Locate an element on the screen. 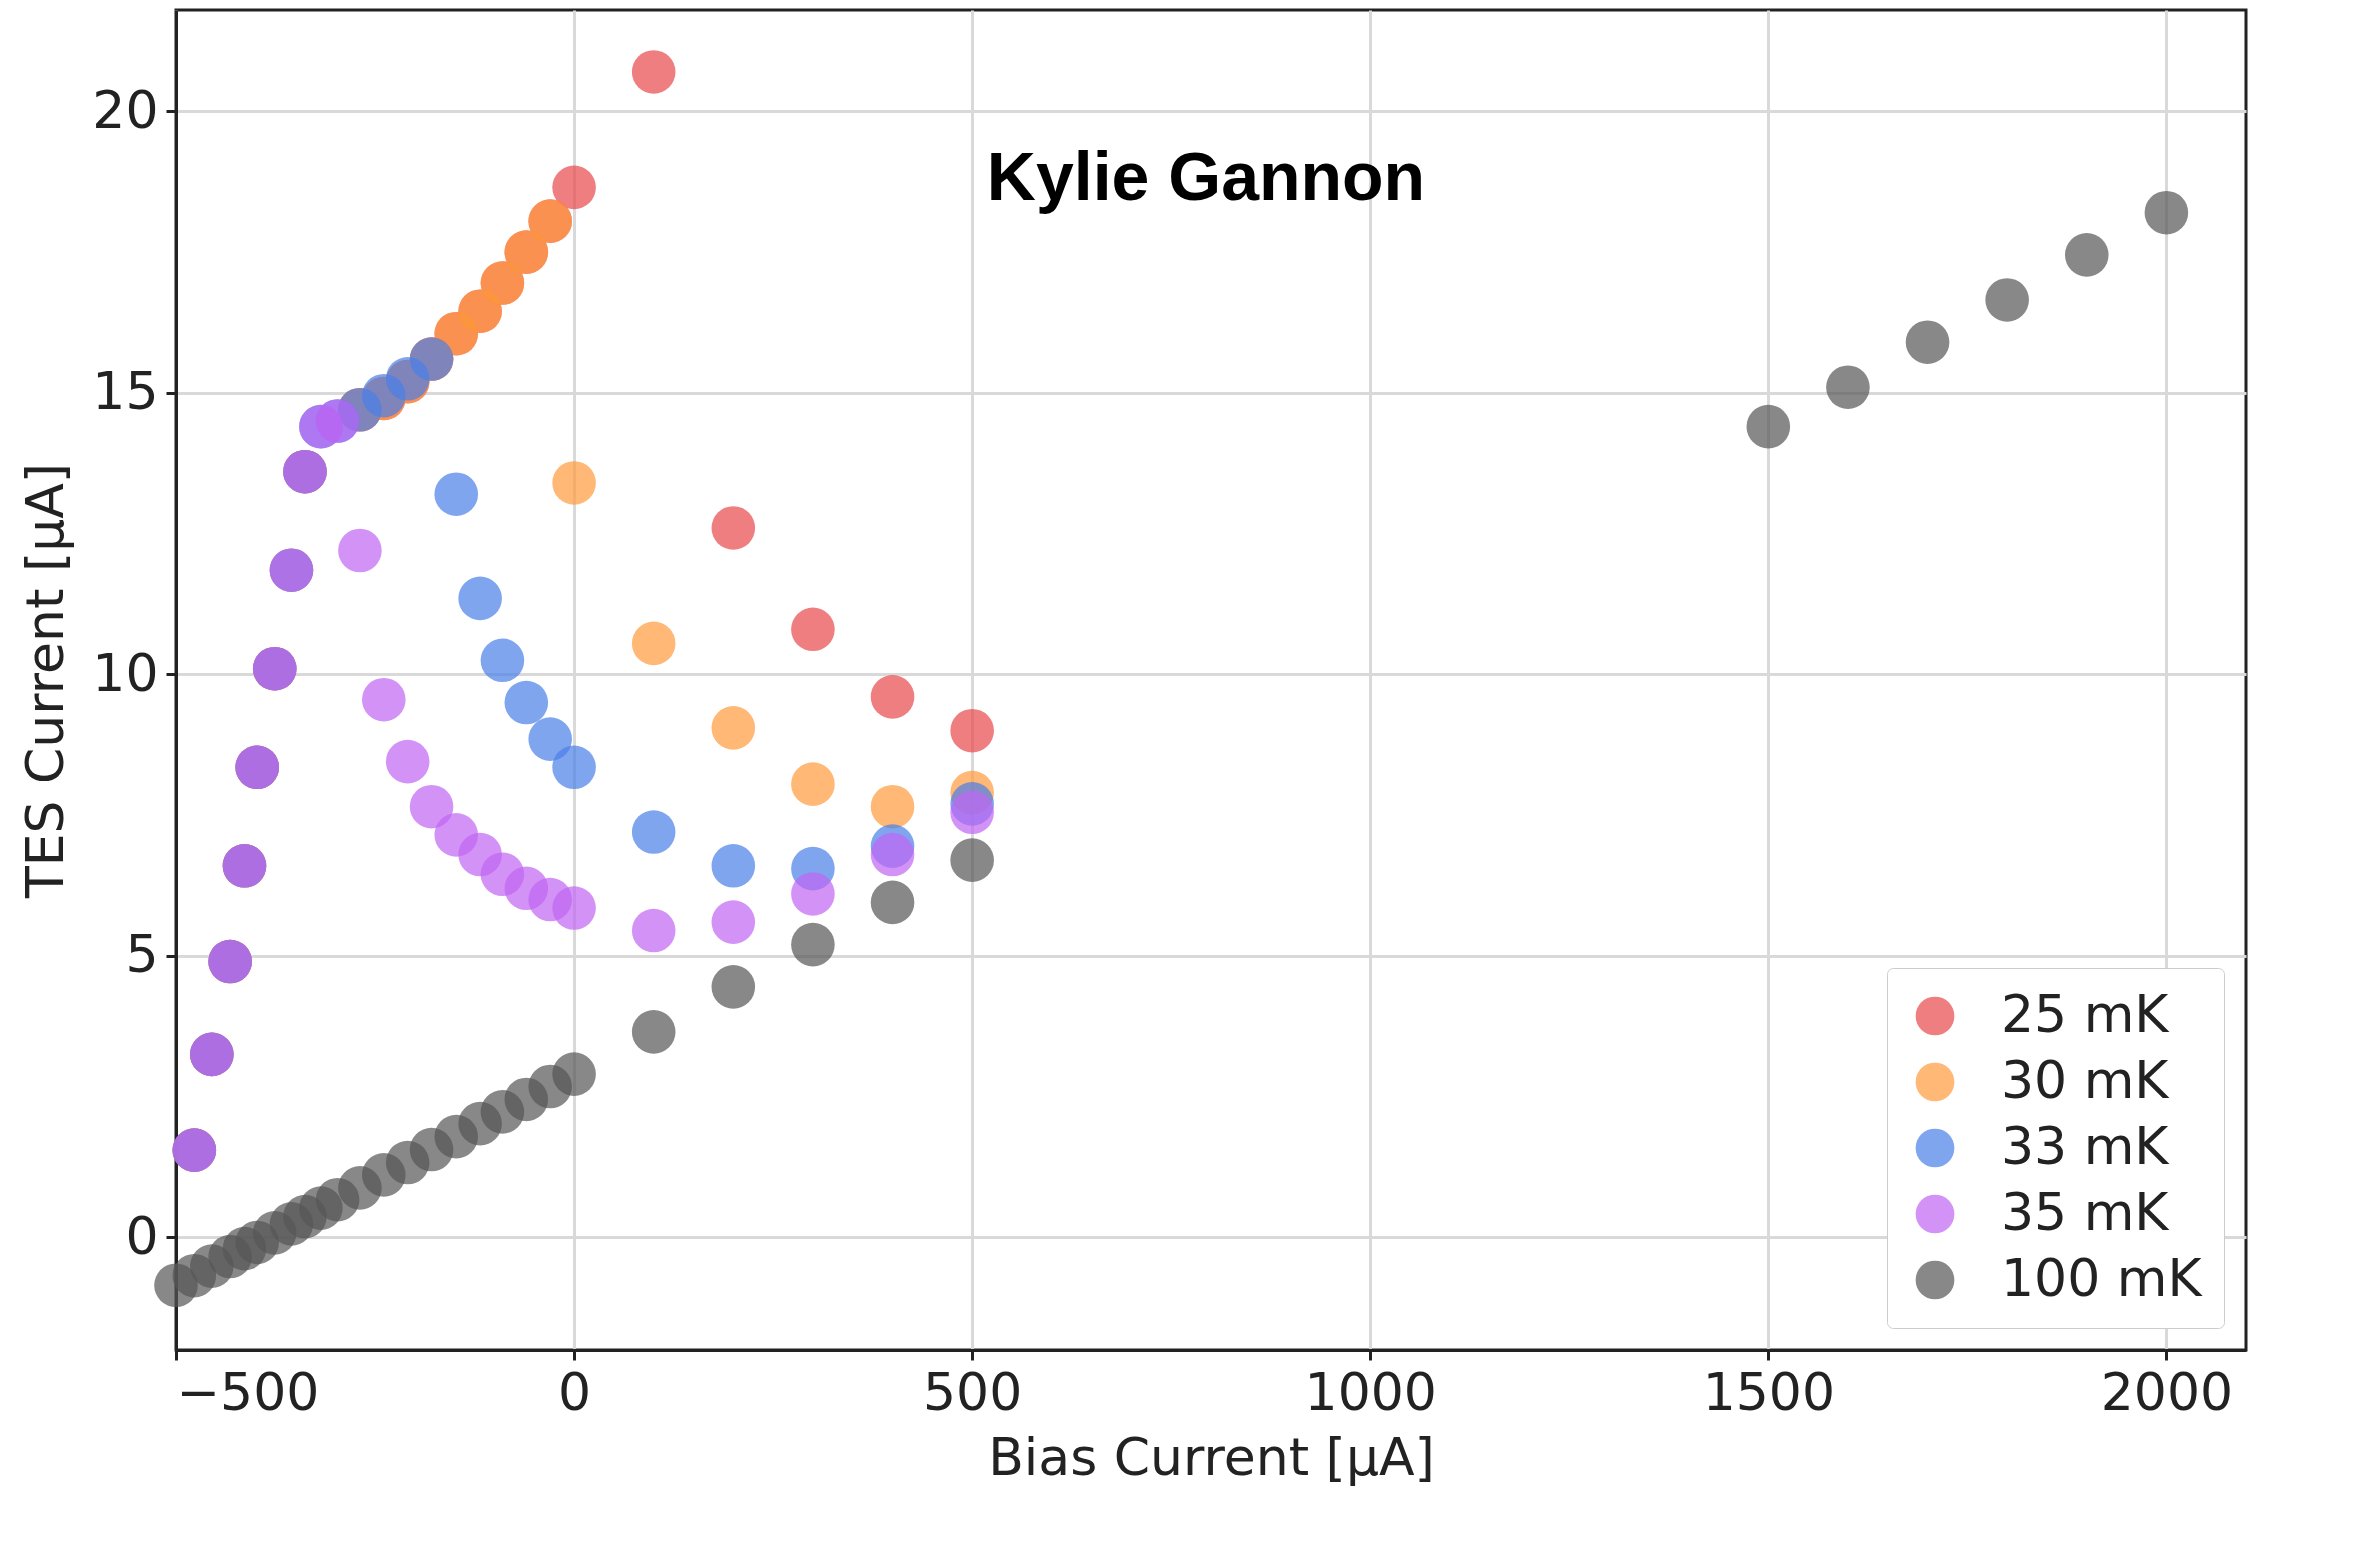  x-tick-label: 2000 is located at coordinates (2167, 1391).